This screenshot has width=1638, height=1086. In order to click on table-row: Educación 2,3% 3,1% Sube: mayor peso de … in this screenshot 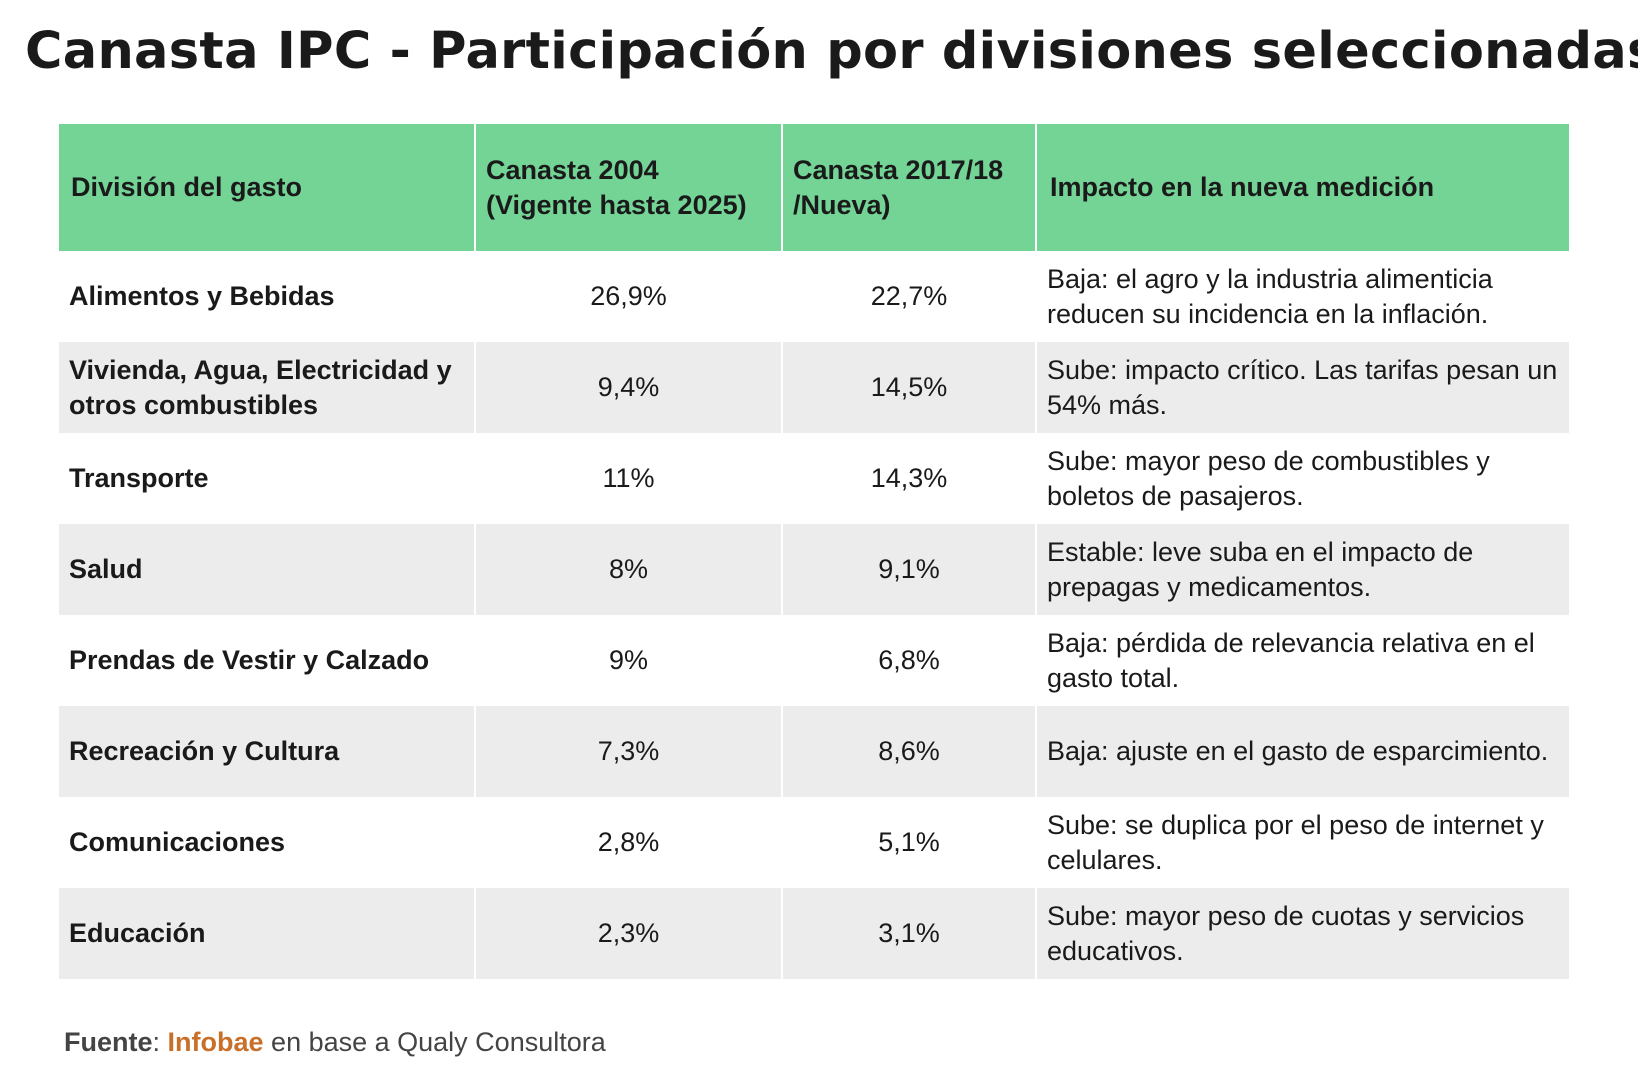, I will do `click(814, 933)`.